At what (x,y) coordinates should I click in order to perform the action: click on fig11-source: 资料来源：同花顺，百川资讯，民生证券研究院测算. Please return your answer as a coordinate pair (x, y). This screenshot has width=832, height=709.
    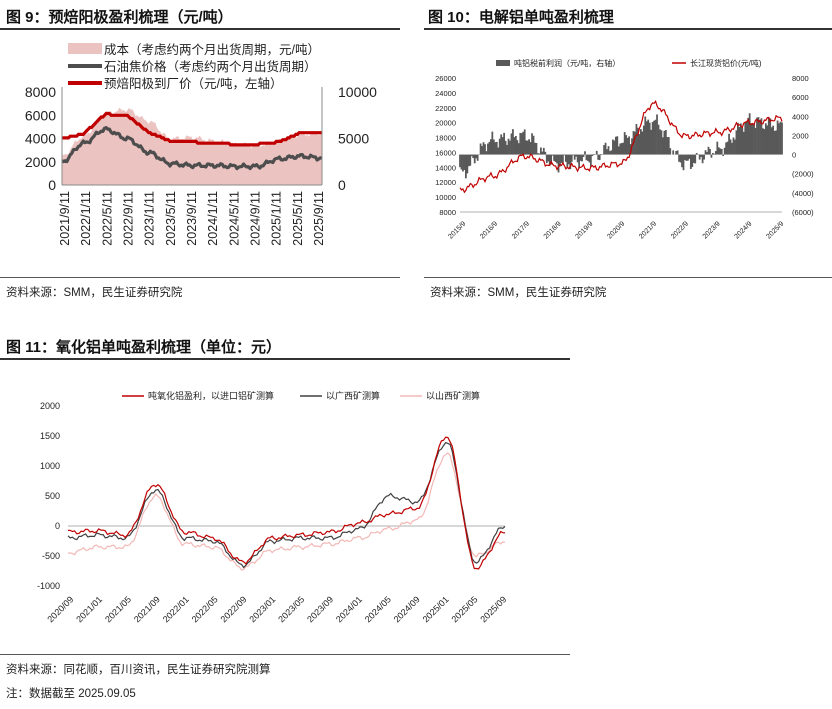
    Looking at the image, I should click on (138, 670).